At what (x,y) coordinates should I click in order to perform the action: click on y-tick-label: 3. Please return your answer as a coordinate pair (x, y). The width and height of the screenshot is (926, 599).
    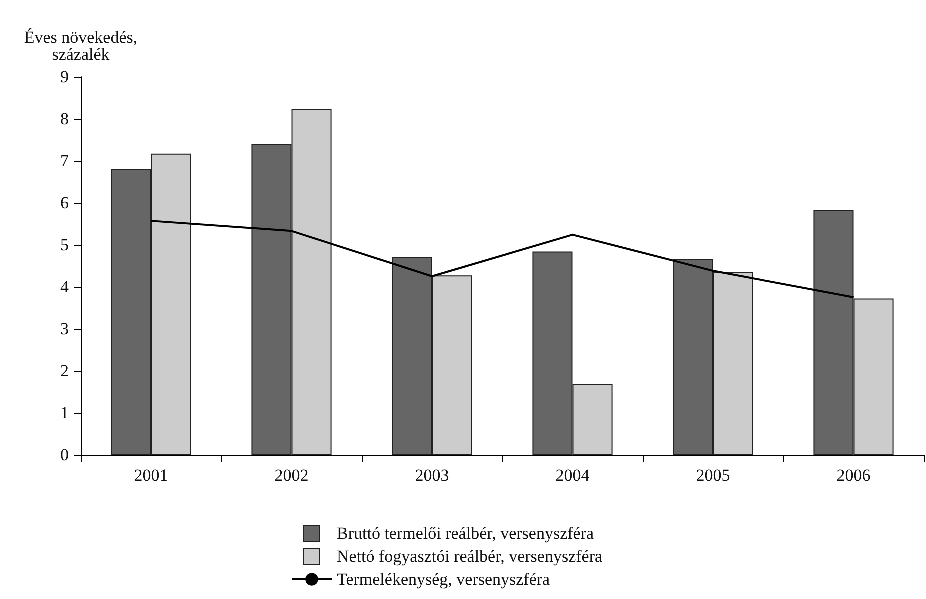
    Looking at the image, I should click on (64, 329).